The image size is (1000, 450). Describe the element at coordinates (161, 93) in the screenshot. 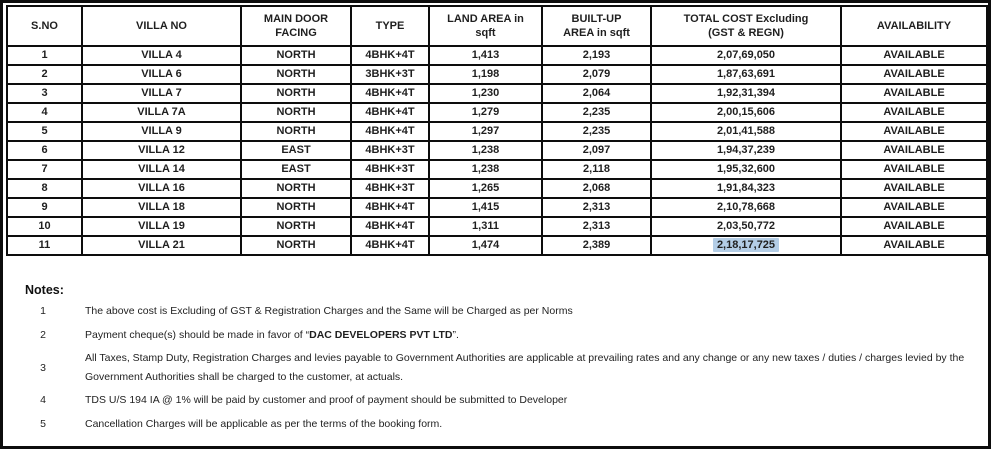

I see `table-cell: VILLA 7` at that location.